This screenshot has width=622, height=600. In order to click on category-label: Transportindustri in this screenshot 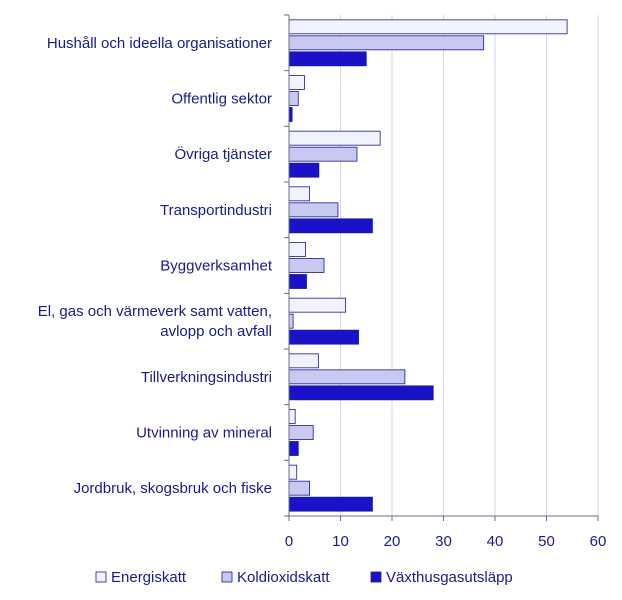, I will do `click(216, 210)`.